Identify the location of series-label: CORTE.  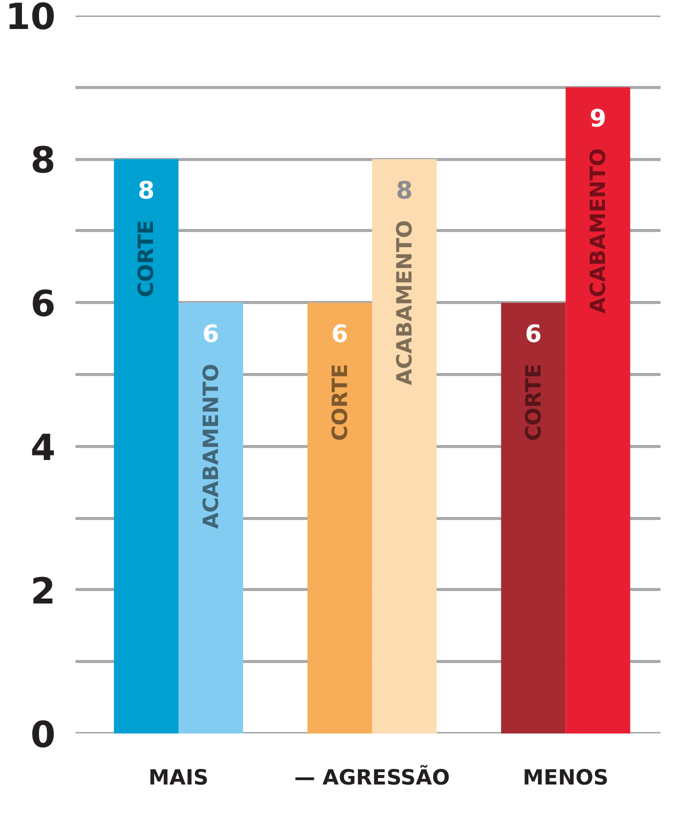
(340, 402).